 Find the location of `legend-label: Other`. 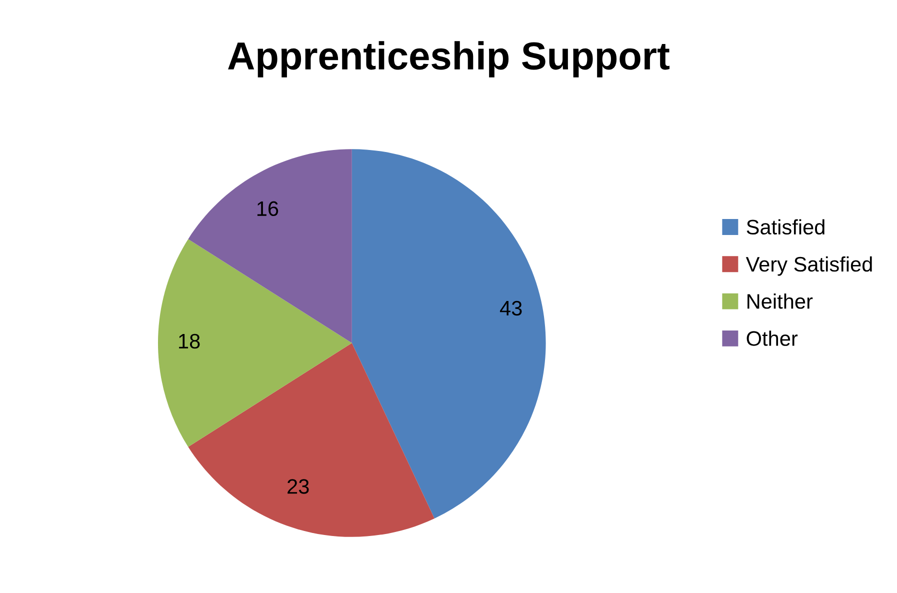

legend-label: Other is located at coordinates (772, 338).